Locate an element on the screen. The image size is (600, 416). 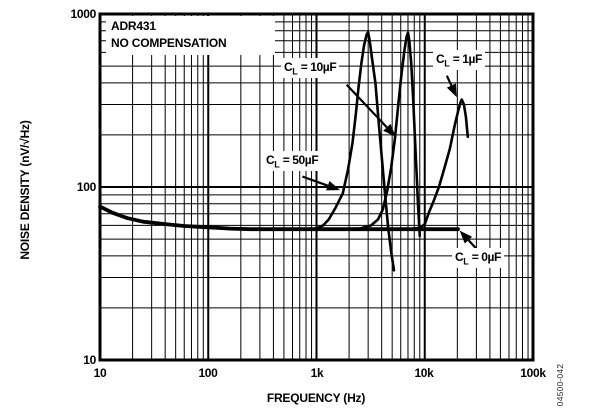
annotation-device-title: ADR431 NO COMPENSATION is located at coordinates (190, 35).